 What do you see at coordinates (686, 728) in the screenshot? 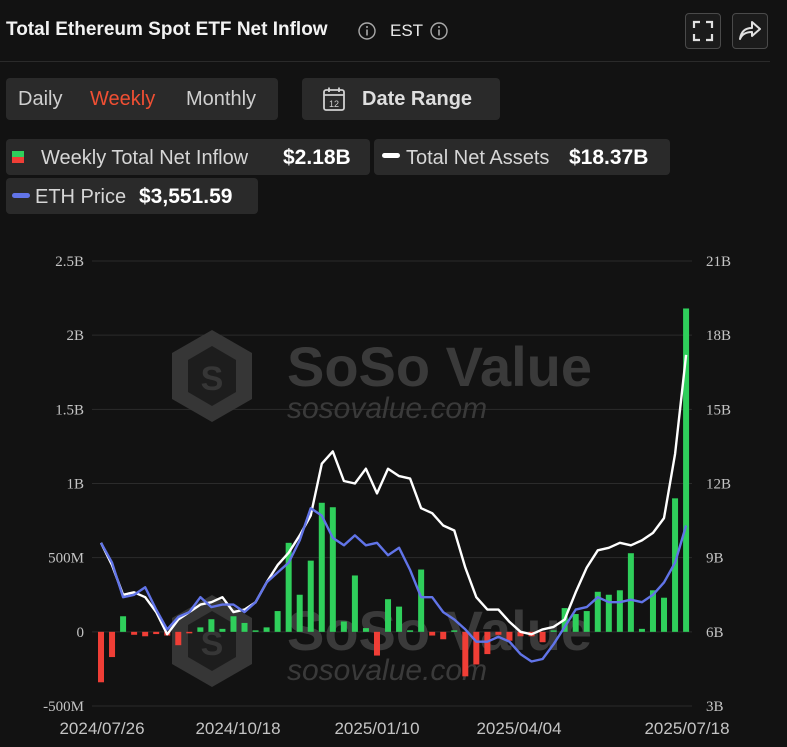
I see `x-tick-label: 2025/07/18` at bounding box center [686, 728].